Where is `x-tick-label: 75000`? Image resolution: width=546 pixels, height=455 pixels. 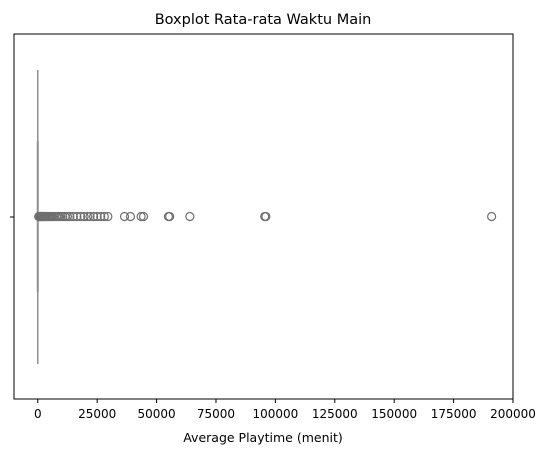 x-tick-label: 75000 is located at coordinates (216, 414).